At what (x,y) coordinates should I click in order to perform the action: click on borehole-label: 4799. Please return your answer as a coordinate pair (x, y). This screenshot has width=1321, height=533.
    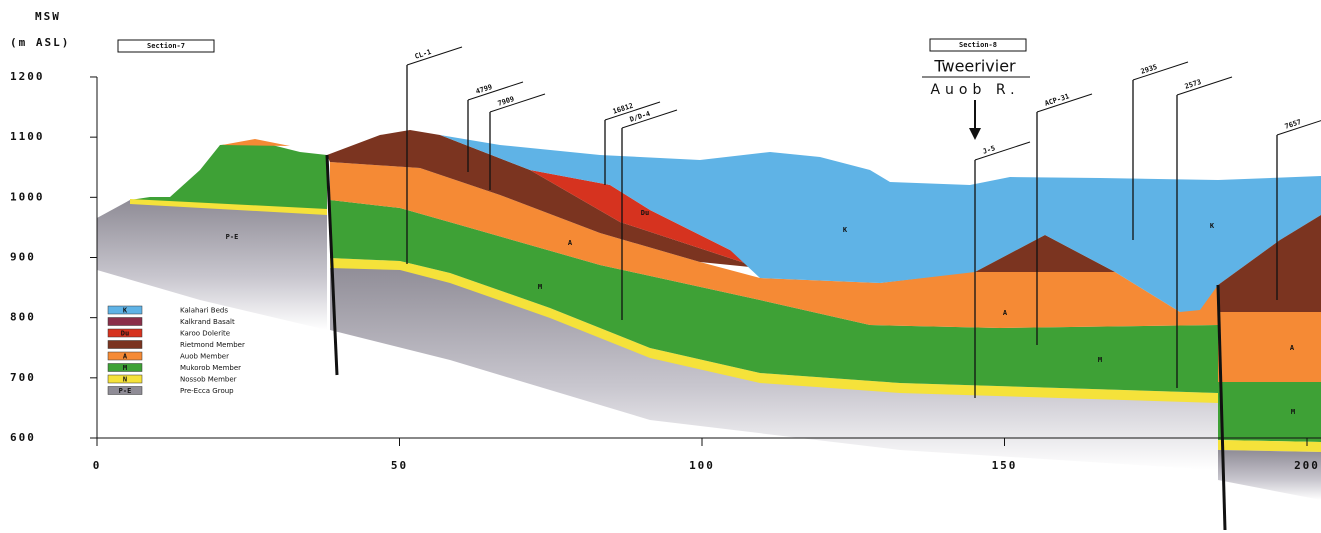
    Looking at the image, I should click on (484, 89).